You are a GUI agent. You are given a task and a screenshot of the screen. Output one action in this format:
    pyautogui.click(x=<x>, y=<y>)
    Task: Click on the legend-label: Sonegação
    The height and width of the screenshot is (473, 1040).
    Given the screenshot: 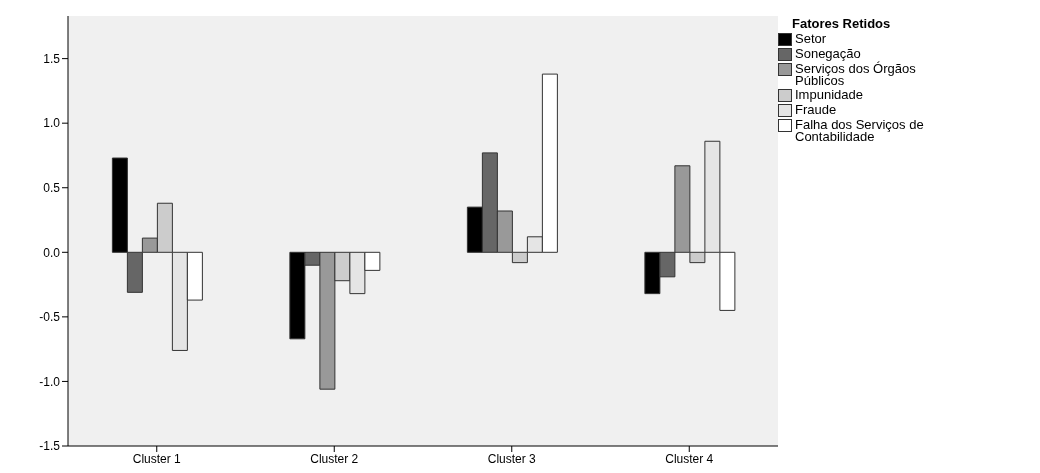 What is the action you would take?
    pyautogui.click(x=828, y=53)
    